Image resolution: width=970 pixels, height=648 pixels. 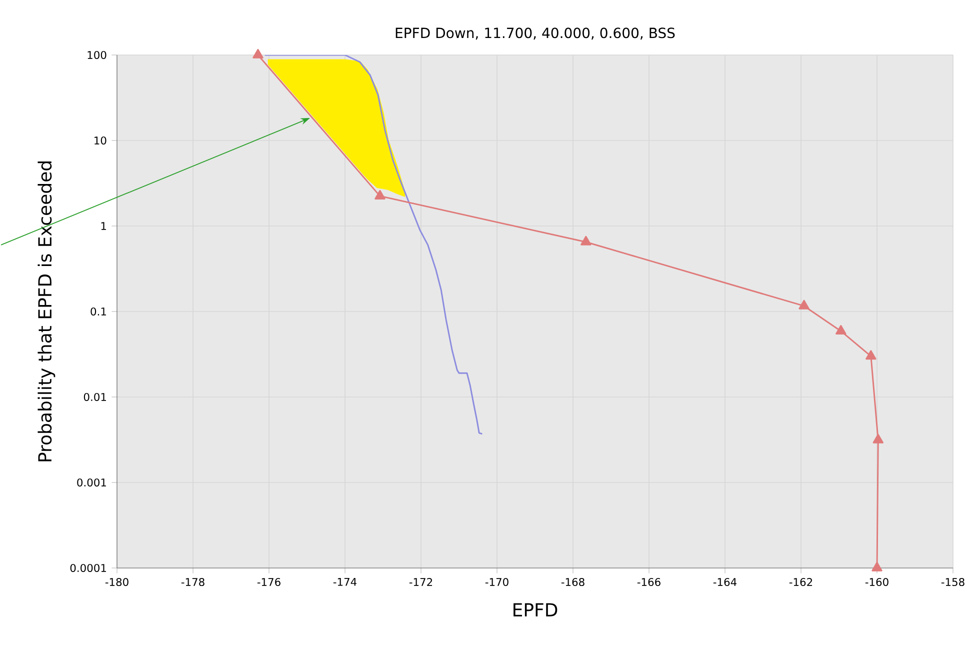 What do you see at coordinates (800, 582) in the screenshot?
I see `x-tick-label: -162` at bounding box center [800, 582].